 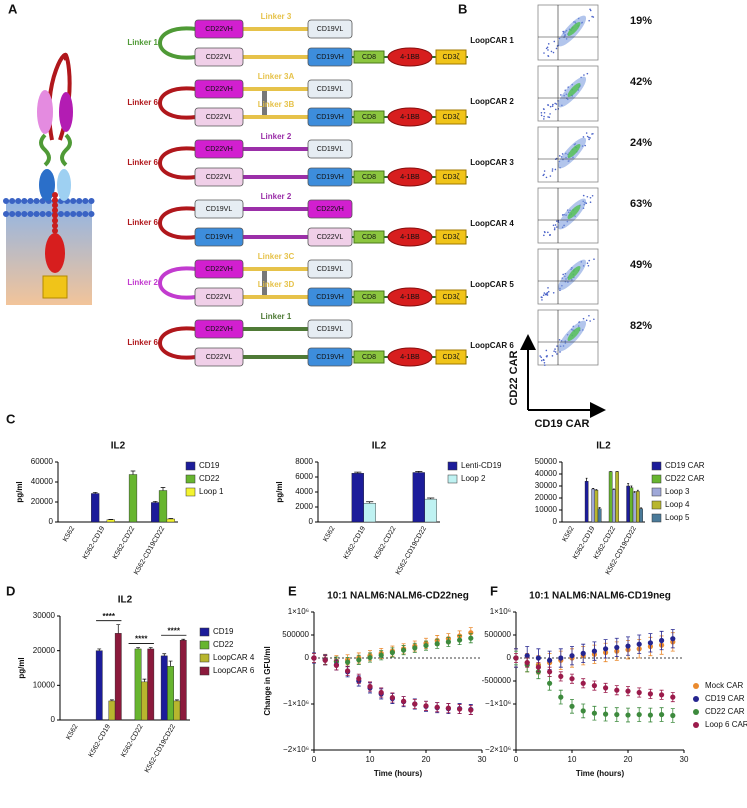 I want to click on domain-label: CD19VH, so click(x=330, y=297).